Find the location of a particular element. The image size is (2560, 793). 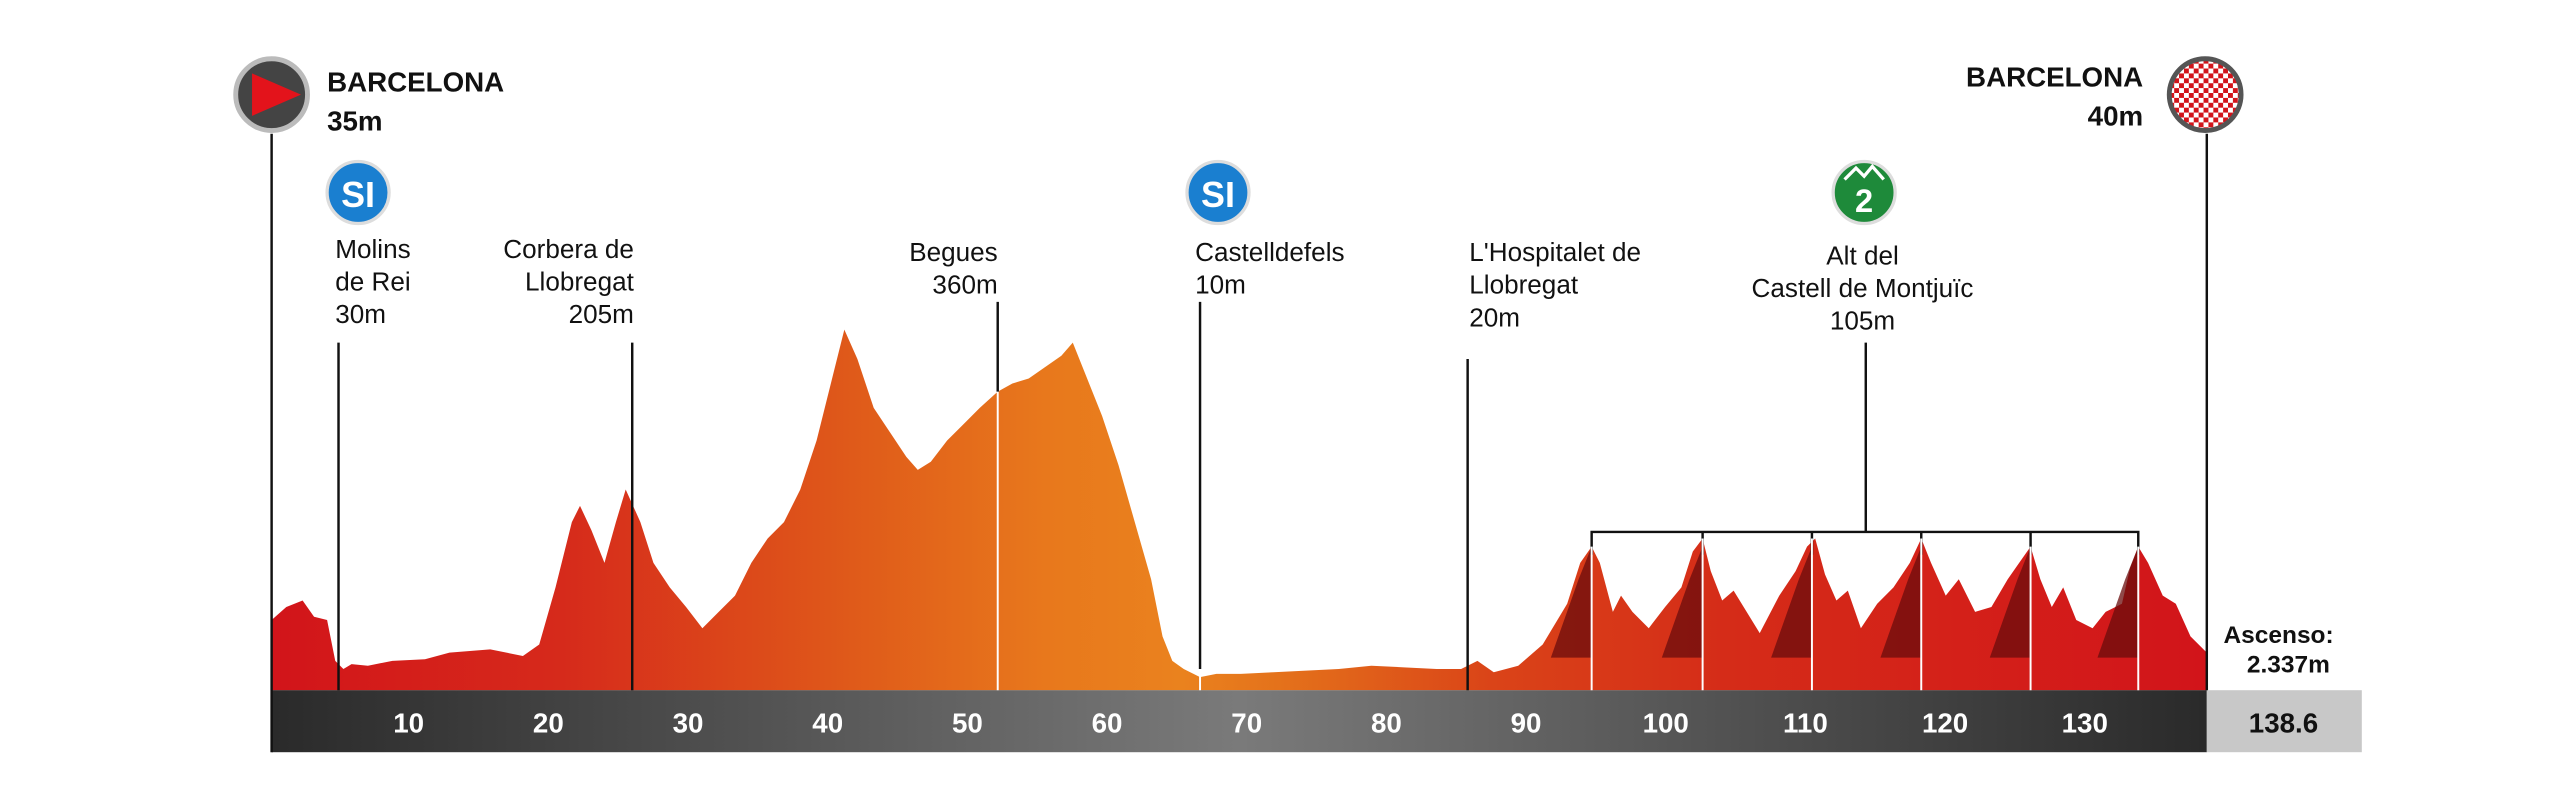

distance-tick-label: 70 is located at coordinates (1246, 723).